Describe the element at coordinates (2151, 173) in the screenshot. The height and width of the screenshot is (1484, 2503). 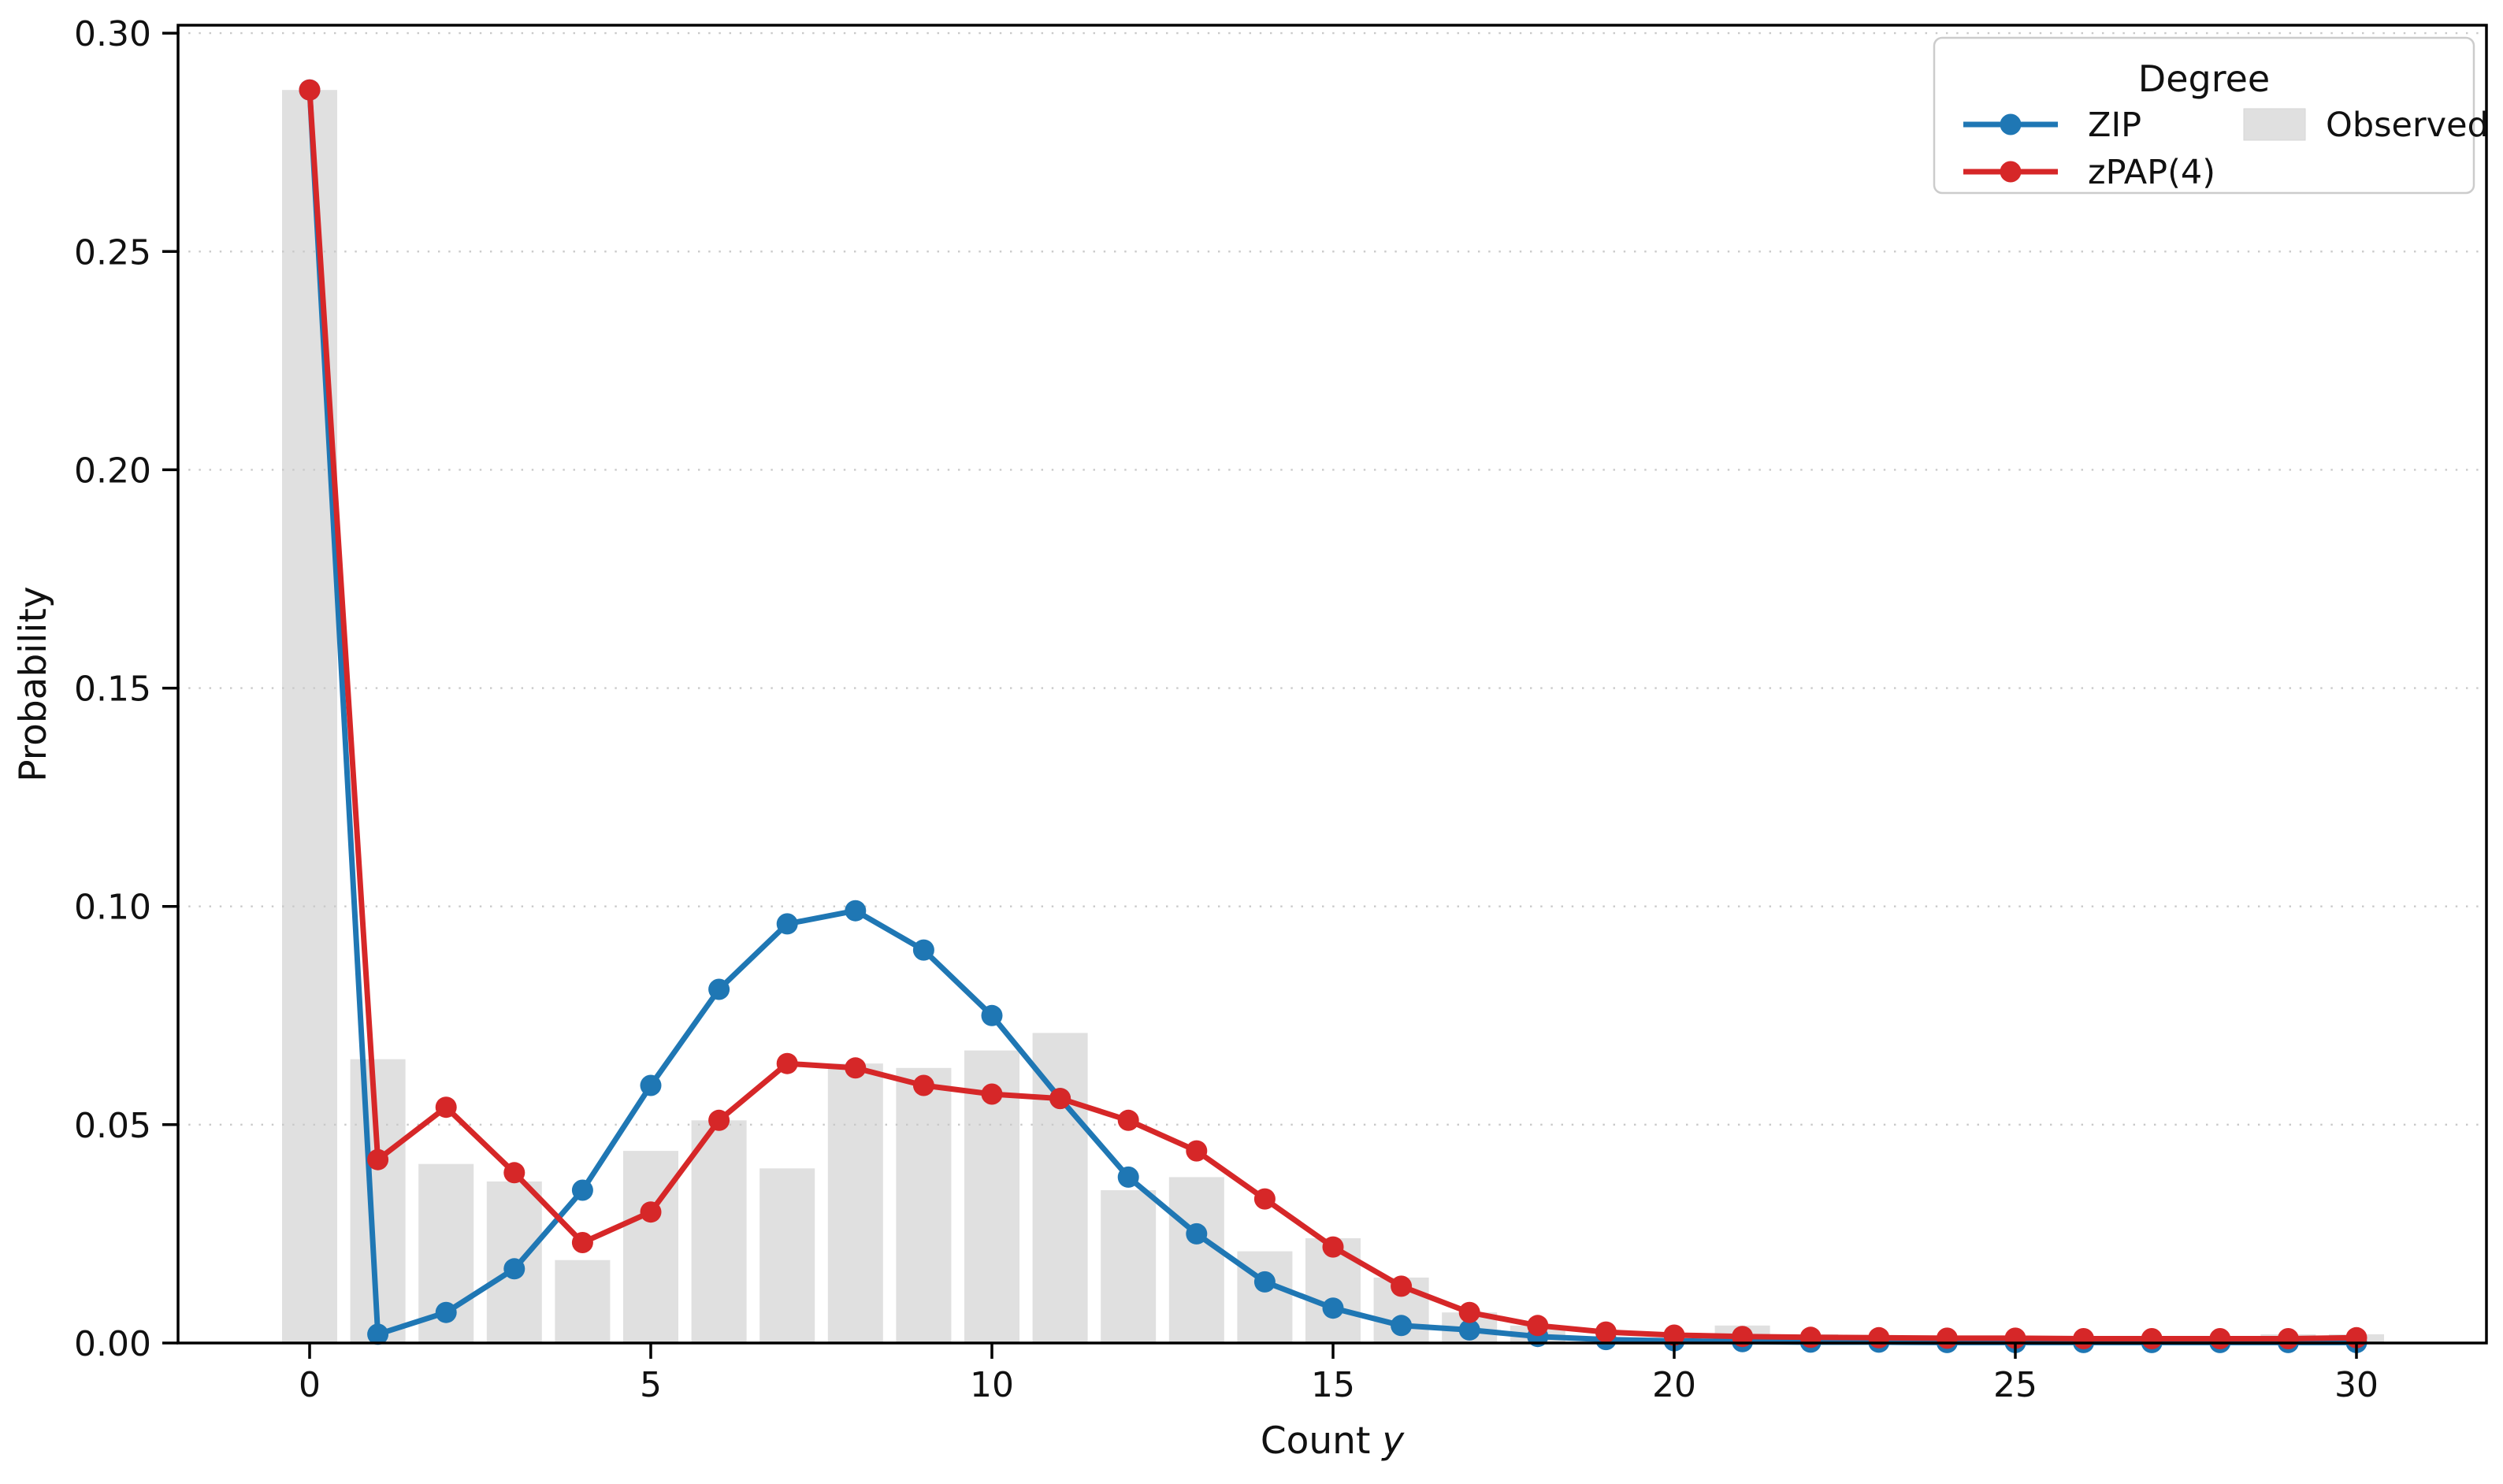
I see `legend-label-zpap: zPAP(4)` at that location.